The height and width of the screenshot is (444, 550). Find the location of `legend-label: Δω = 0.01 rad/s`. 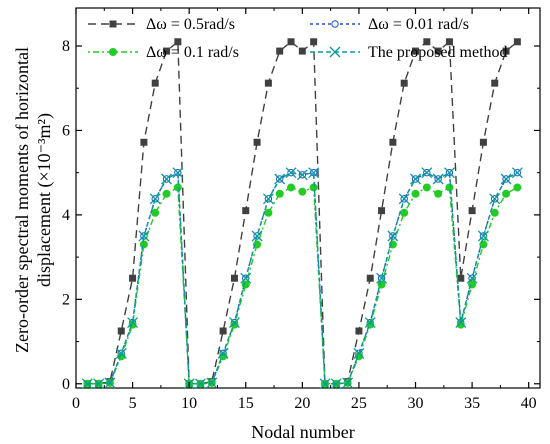

legend-label: Δω = 0.01 rad/s is located at coordinates (418, 24).